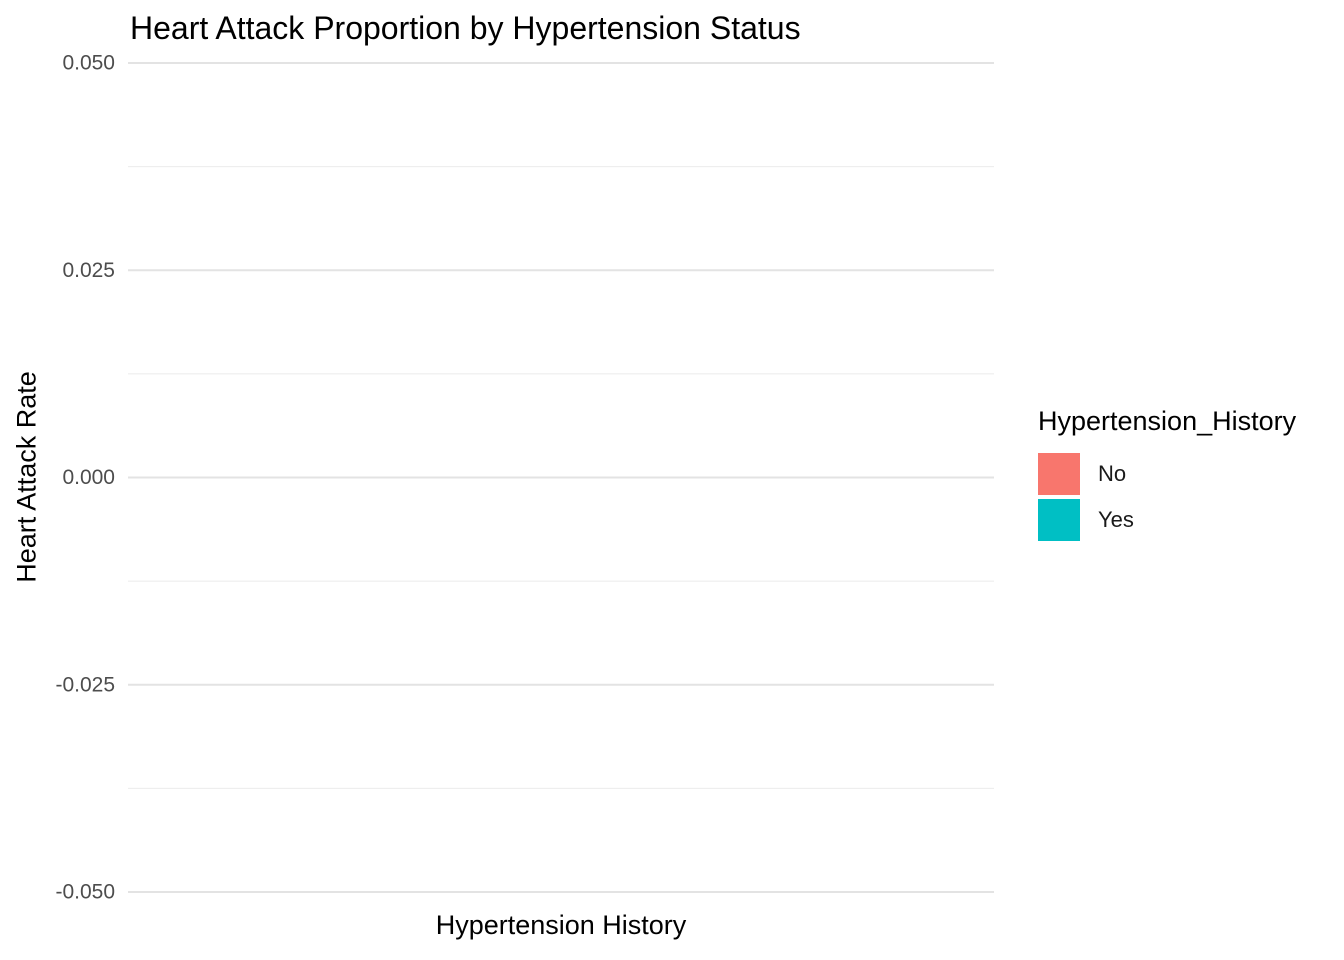  Describe the element at coordinates (85, 892) in the screenshot. I see `y-tick-label: -0.050` at that location.